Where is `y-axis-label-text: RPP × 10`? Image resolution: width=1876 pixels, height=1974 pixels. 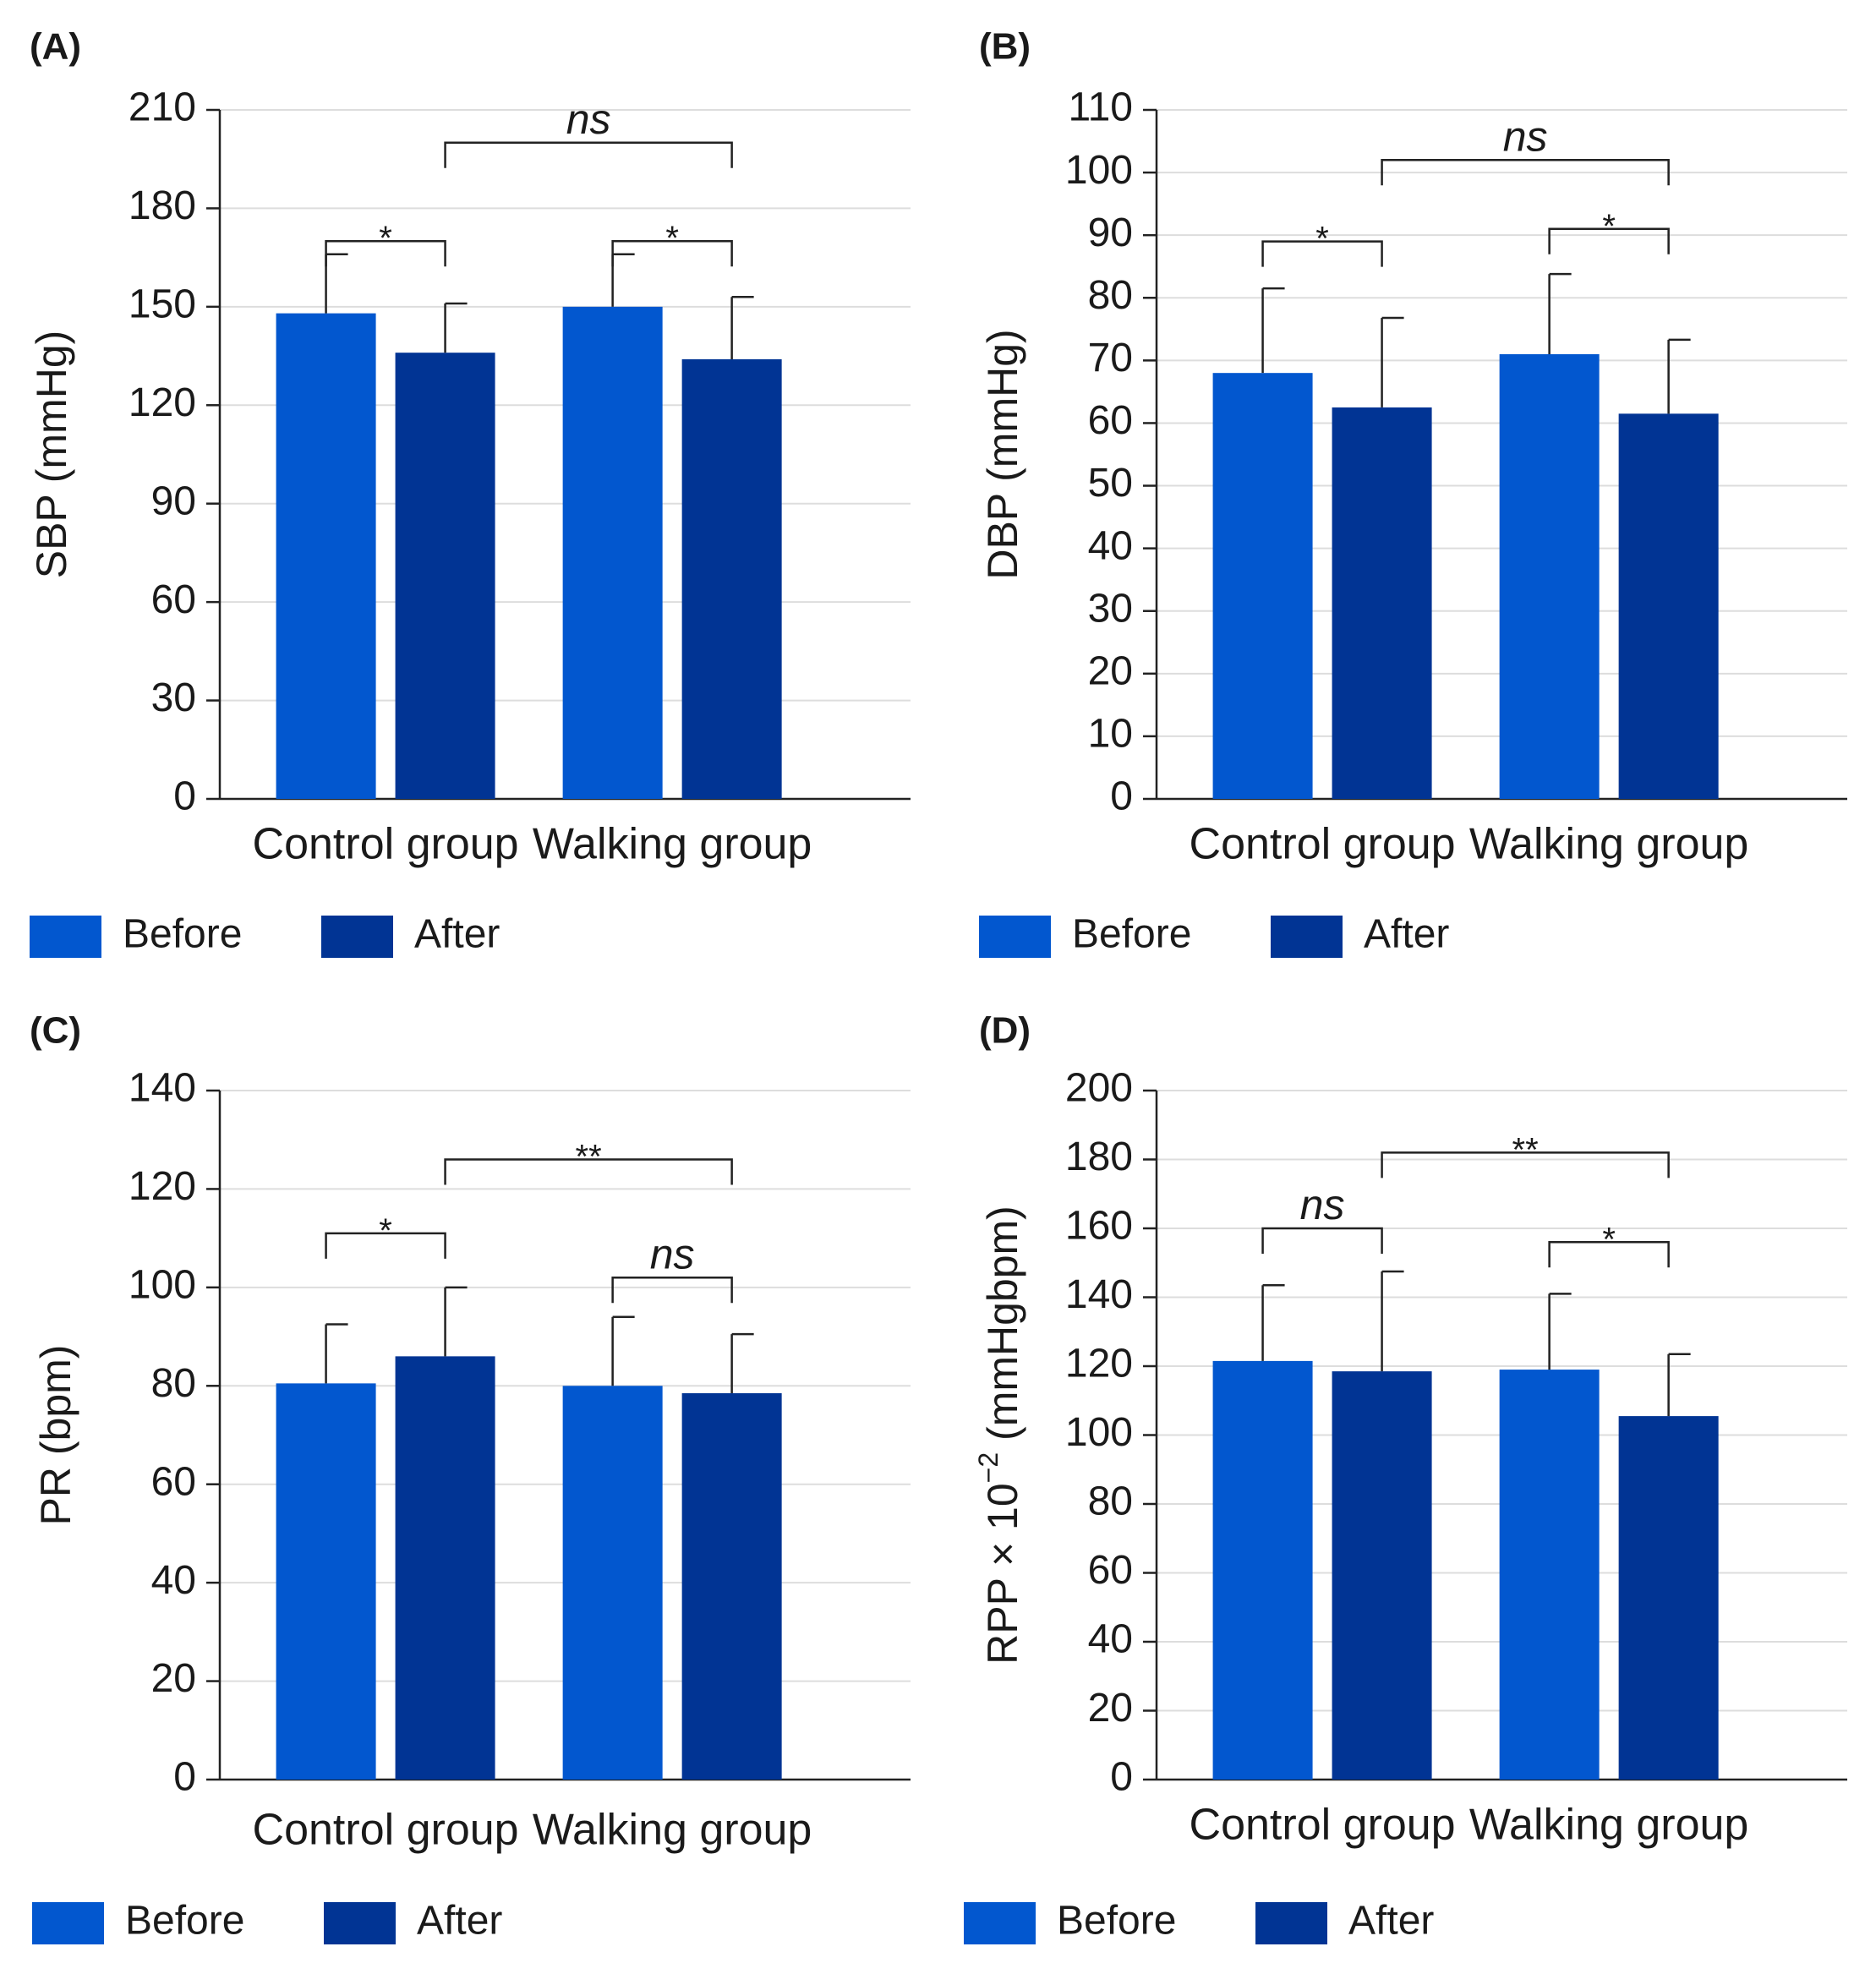 y-axis-label-text: RPP × 10 is located at coordinates (1002, 1574).